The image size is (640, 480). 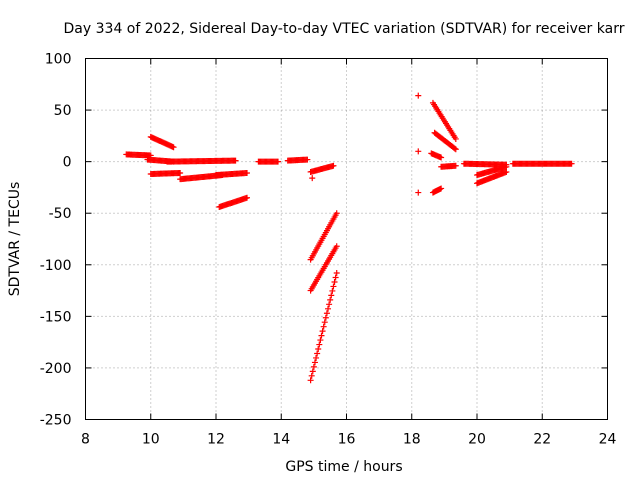 What do you see at coordinates (151, 440) in the screenshot?
I see `x-tick-label: 10` at bounding box center [151, 440].